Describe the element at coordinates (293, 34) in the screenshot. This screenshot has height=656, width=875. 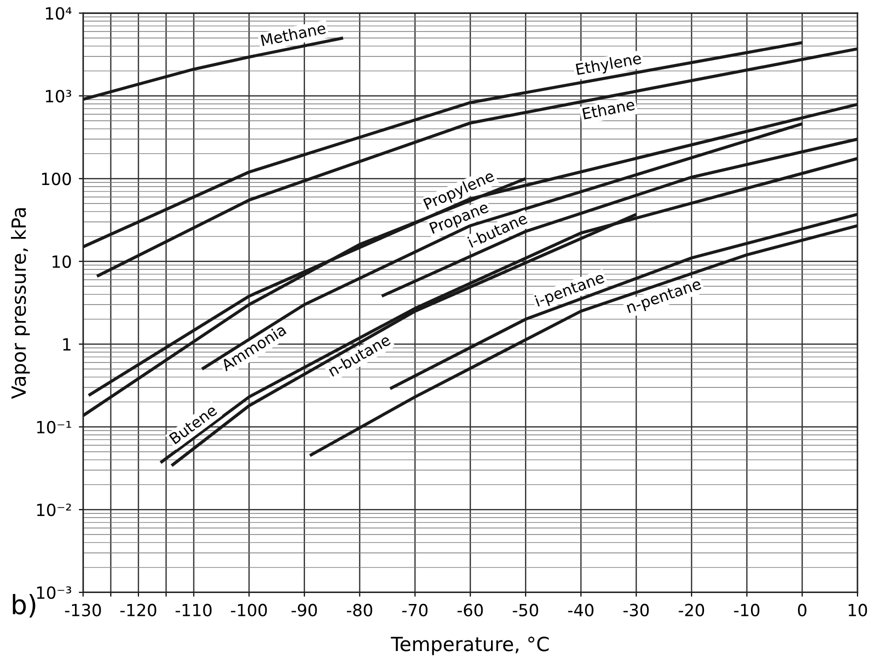
I see `text: Methane` at that location.